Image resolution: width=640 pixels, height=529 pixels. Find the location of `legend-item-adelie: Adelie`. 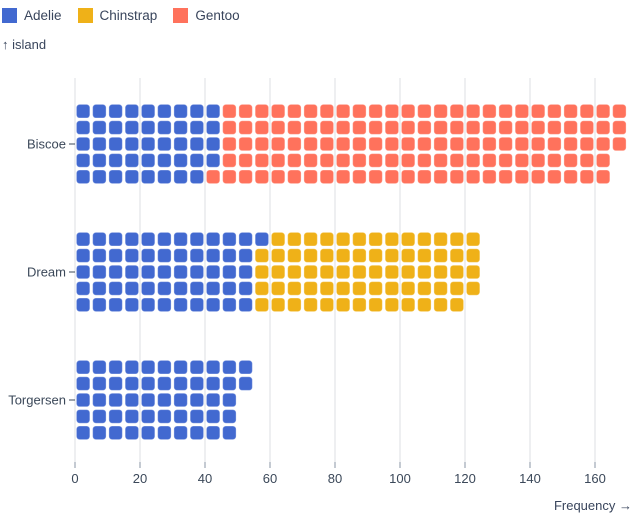

legend-item-adelie: Adelie is located at coordinates (32, 15).